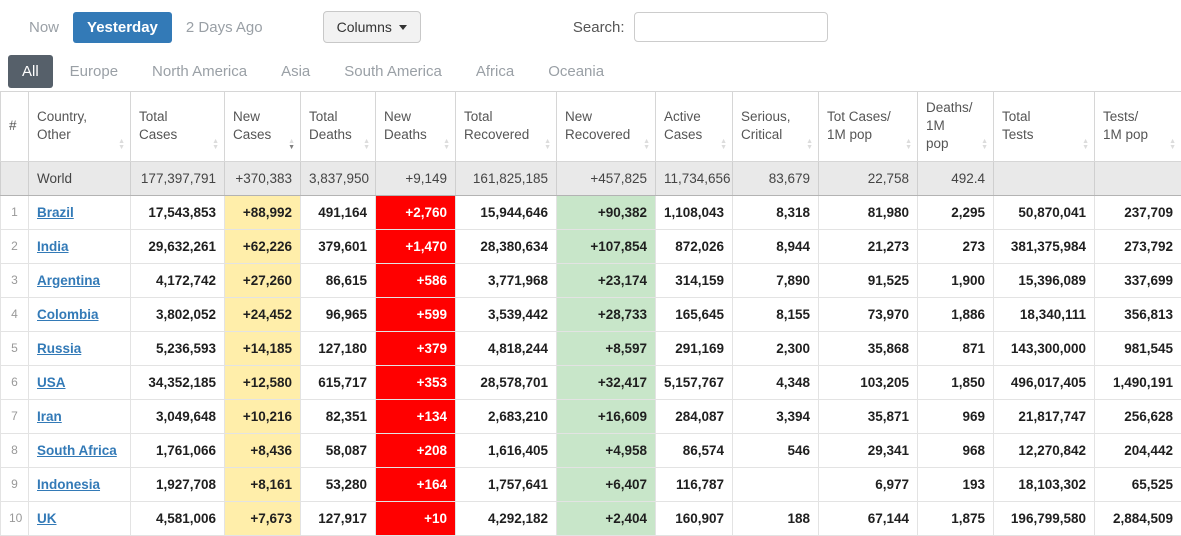 The width and height of the screenshot is (1181, 536). I want to click on search-input, so click(731, 27).